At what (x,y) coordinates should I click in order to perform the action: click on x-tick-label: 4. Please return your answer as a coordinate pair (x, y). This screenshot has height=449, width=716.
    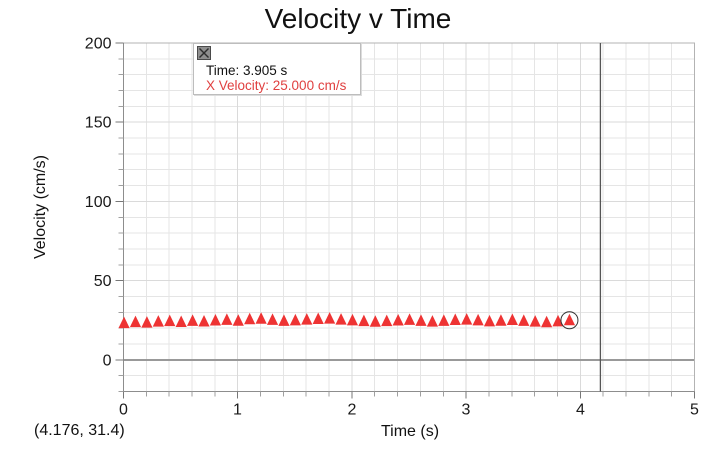
    Looking at the image, I should click on (580, 410).